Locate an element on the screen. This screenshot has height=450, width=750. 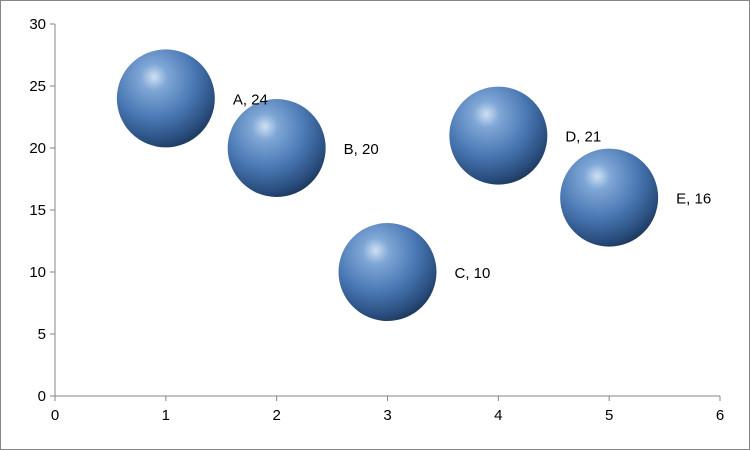
x-tick-label: 5 is located at coordinates (609, 415).